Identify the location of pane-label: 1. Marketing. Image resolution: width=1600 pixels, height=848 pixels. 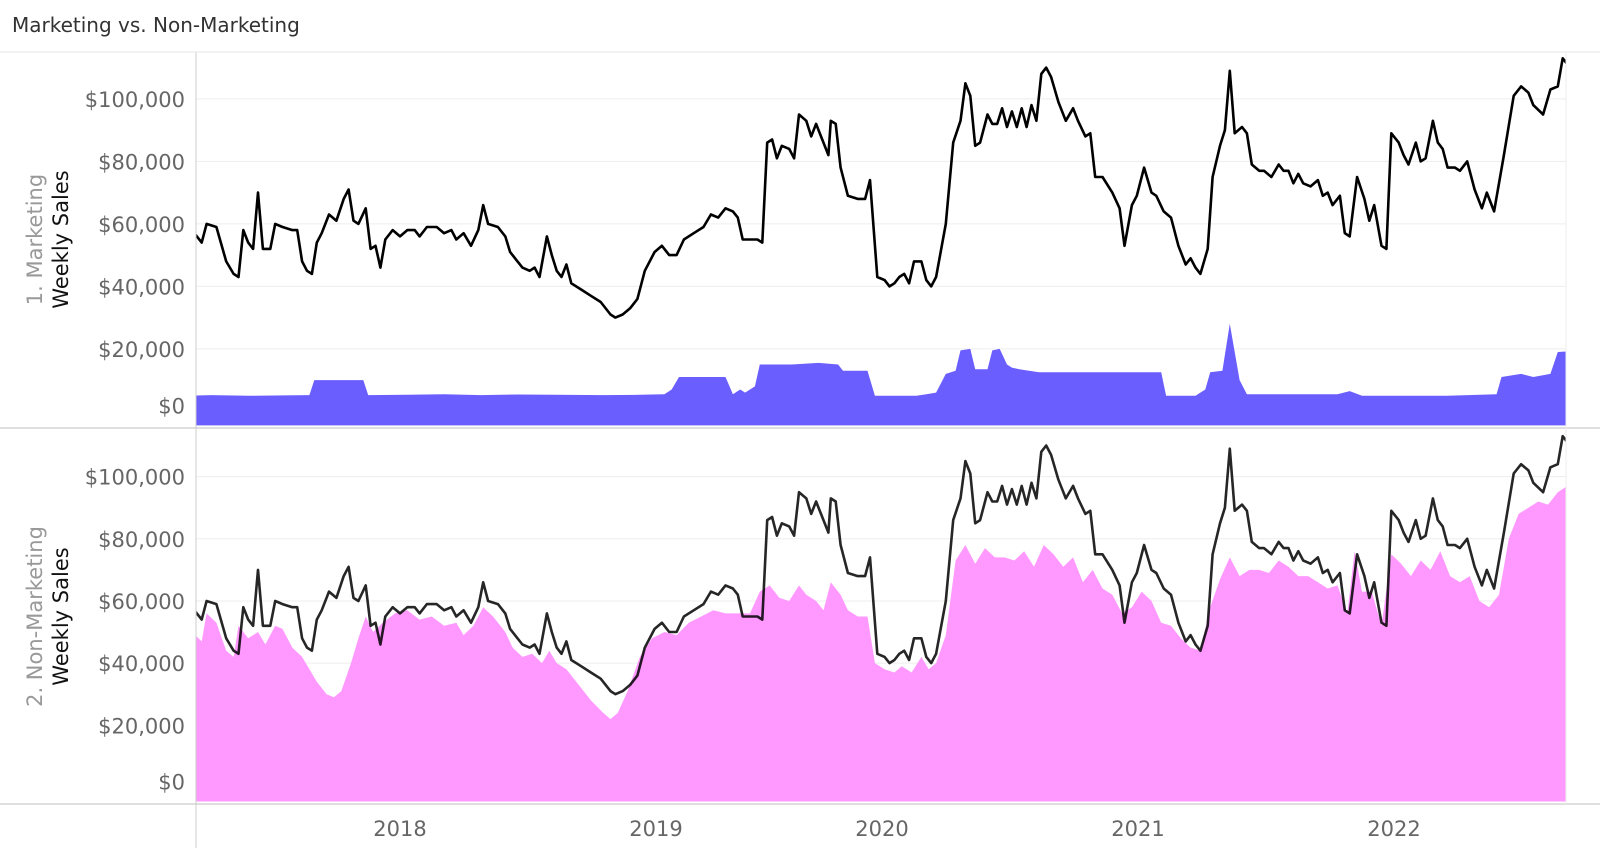
(35, 239).